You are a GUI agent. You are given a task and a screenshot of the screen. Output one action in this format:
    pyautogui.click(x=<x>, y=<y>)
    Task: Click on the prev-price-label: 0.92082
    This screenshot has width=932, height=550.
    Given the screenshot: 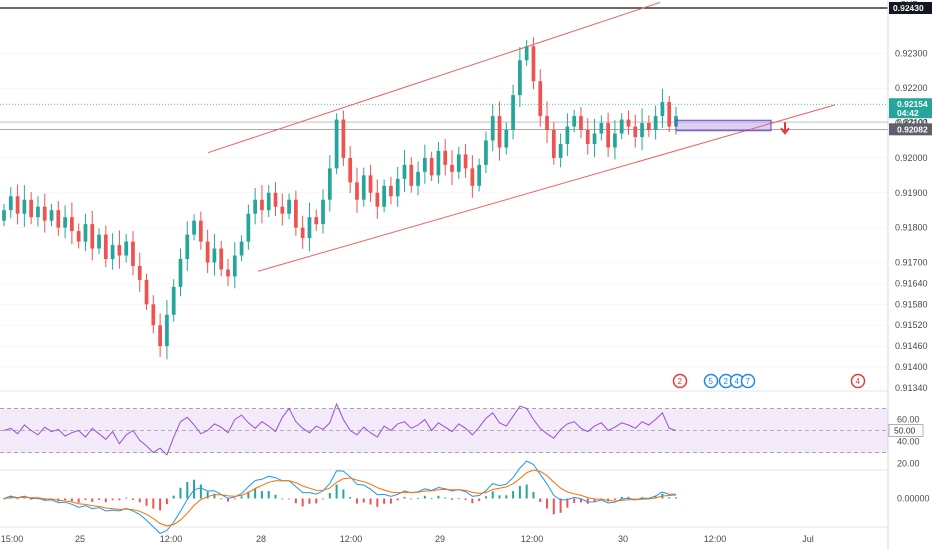 What is the action you would take?
    pyautogui.click(x=912, y=129)
    